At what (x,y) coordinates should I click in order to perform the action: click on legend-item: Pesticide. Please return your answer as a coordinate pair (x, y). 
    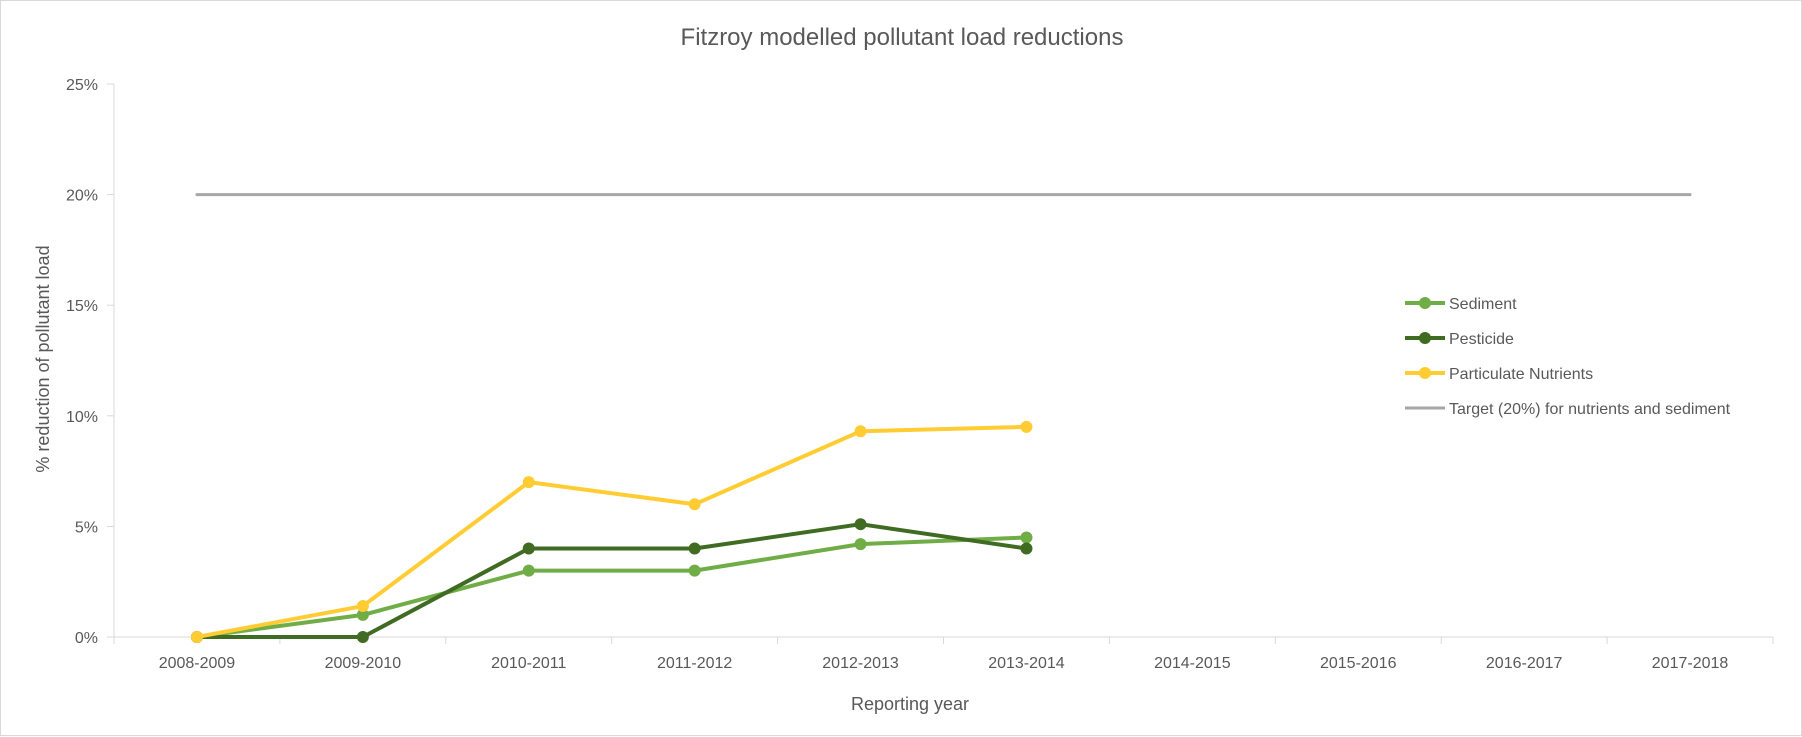
    Looking at the image, I should click on (1459, 339).